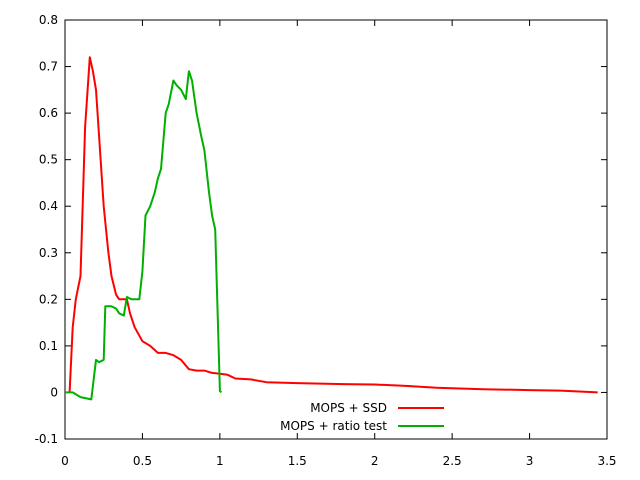 The height and width of the screenshot is (480, 640). Describe the element at coordinates (606, 461) in the screenshot. I see `x-tick-label: 3.5` at that location.